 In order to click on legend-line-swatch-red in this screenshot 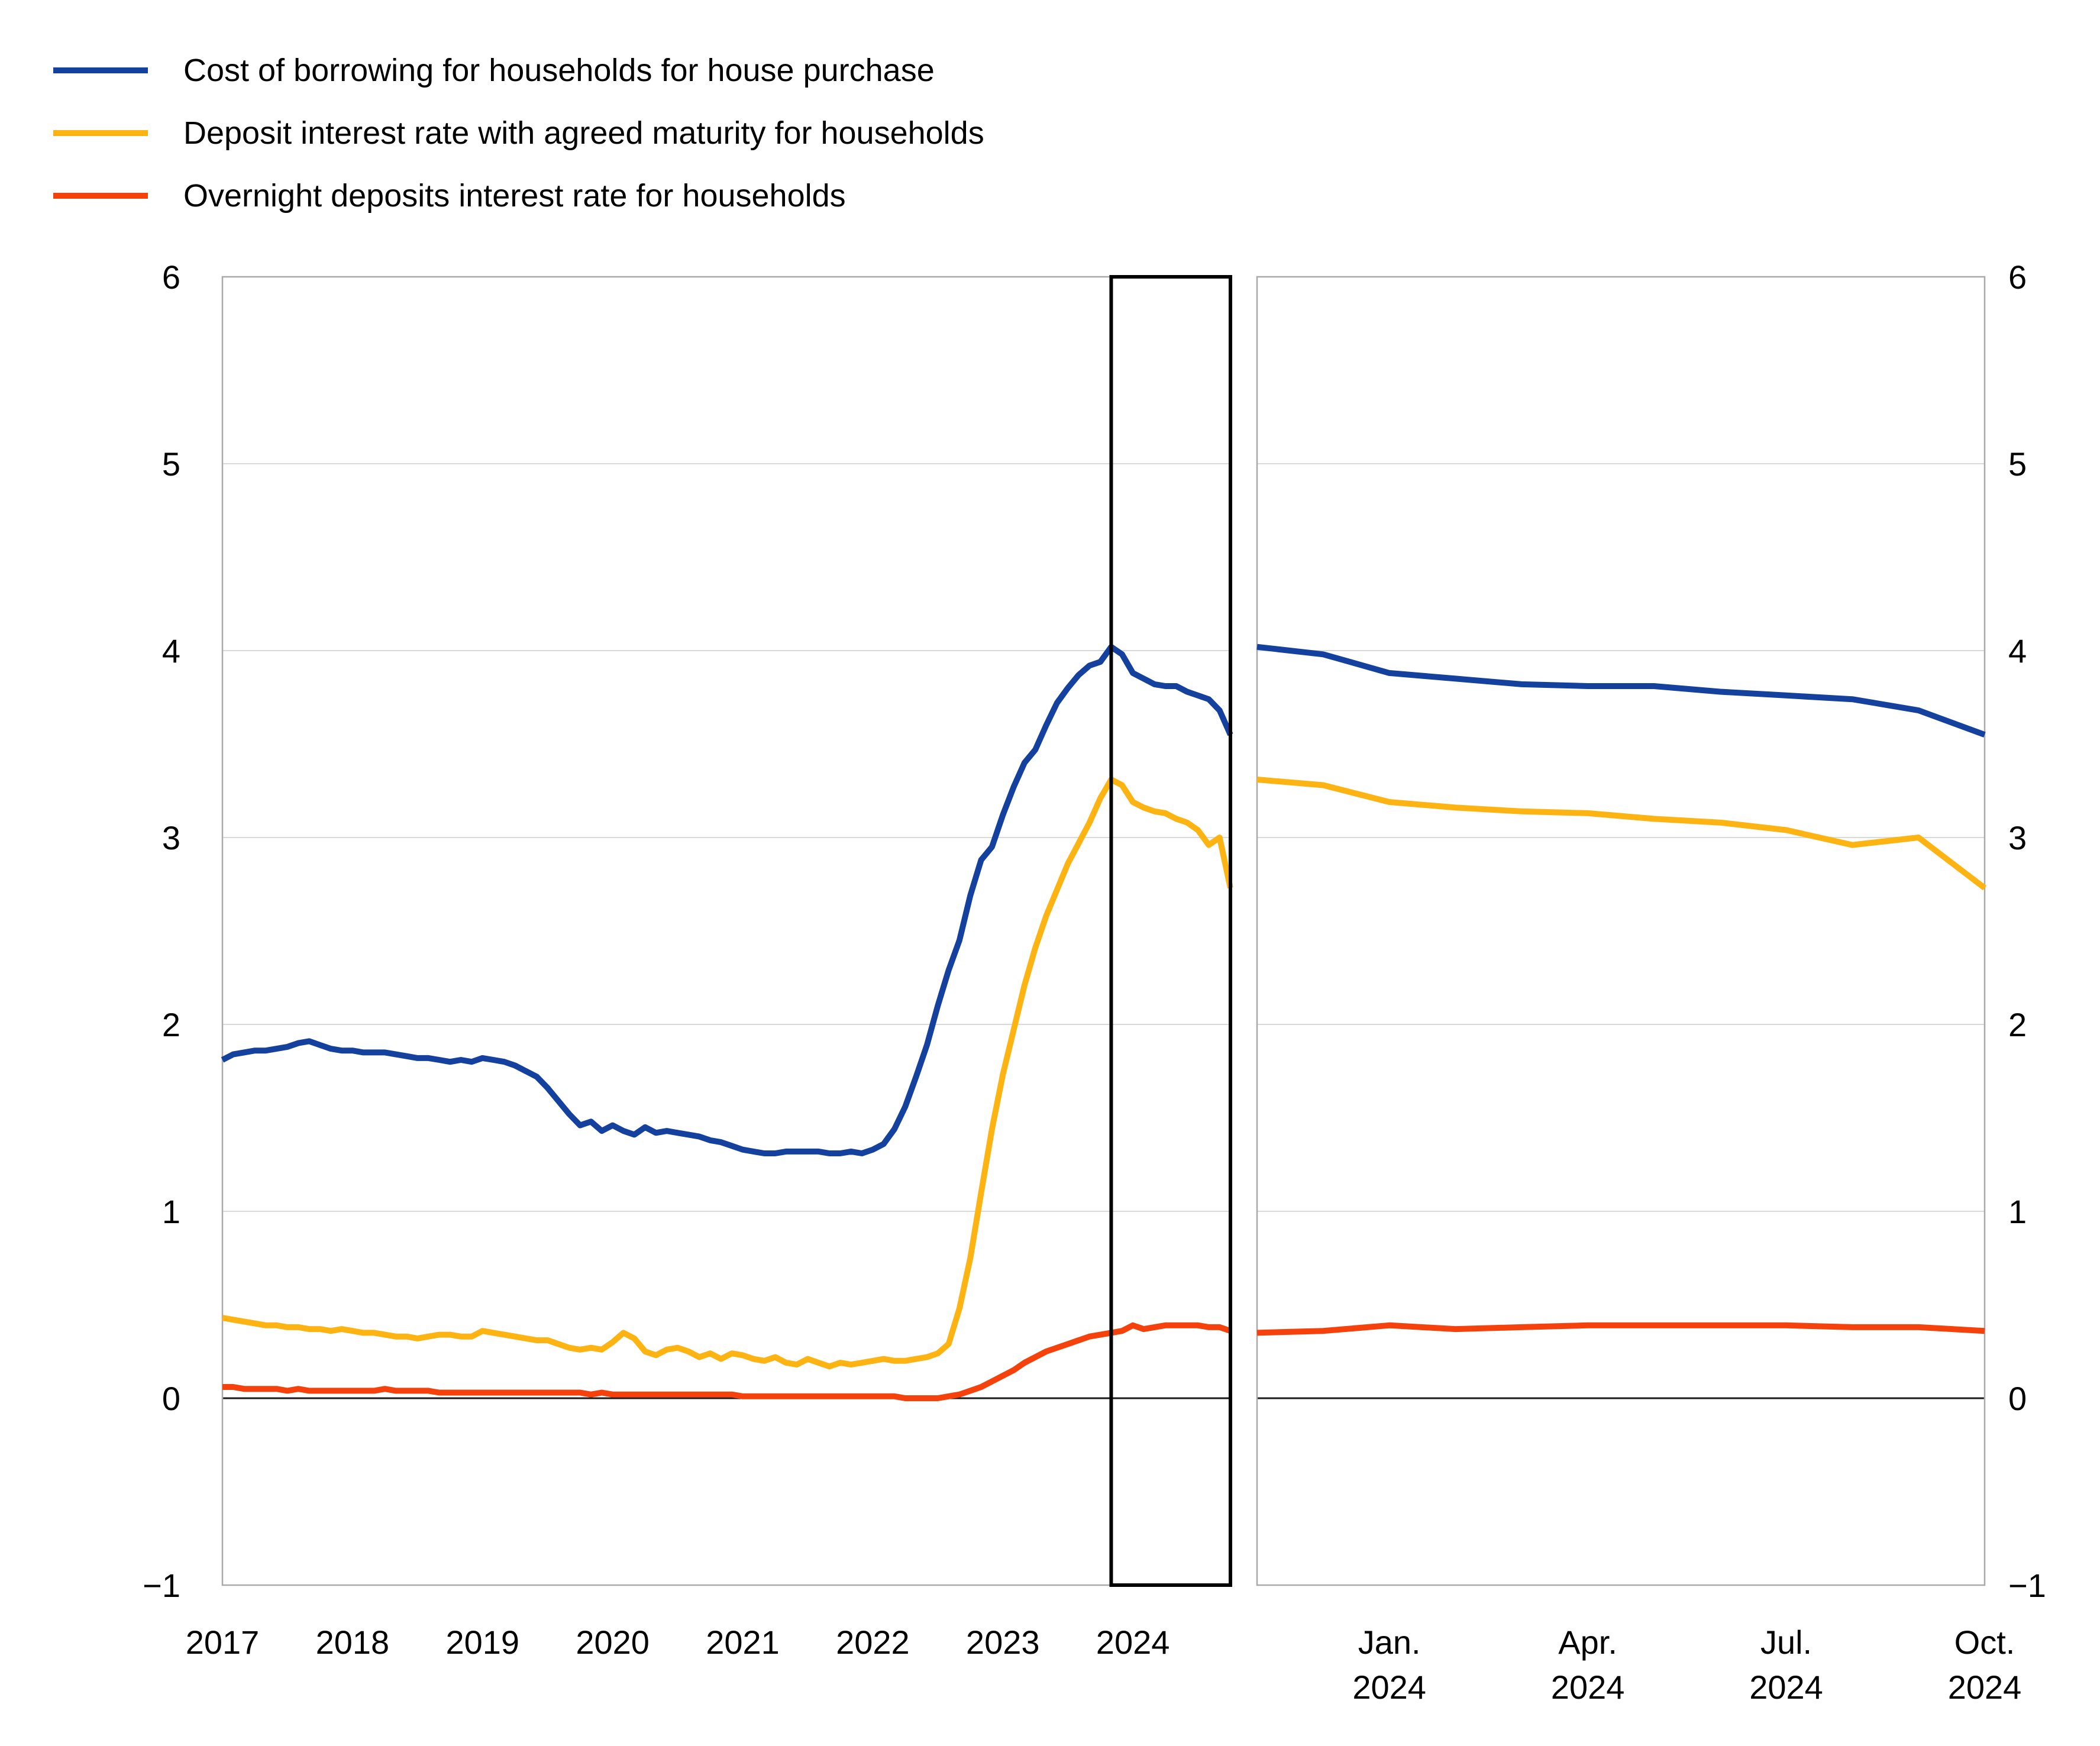, I will do `click(100, 196)`.